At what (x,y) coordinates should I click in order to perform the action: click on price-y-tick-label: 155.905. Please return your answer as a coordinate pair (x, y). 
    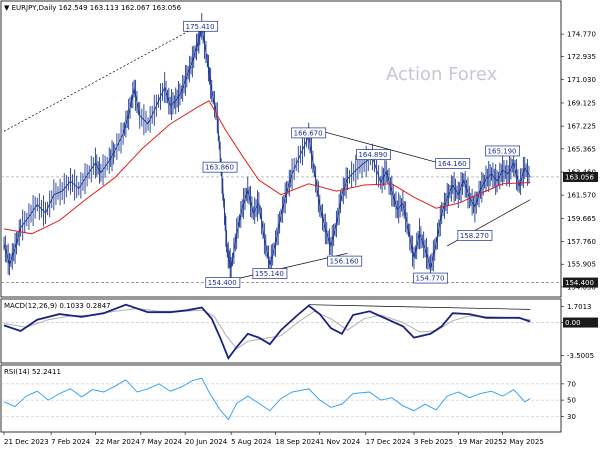
    Looking at the image, I should click on (581, 265).